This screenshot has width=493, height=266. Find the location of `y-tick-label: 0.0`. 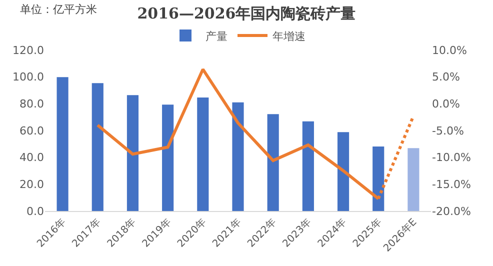

y-tick-label: 0.0 is located at coordinates (35, 211).